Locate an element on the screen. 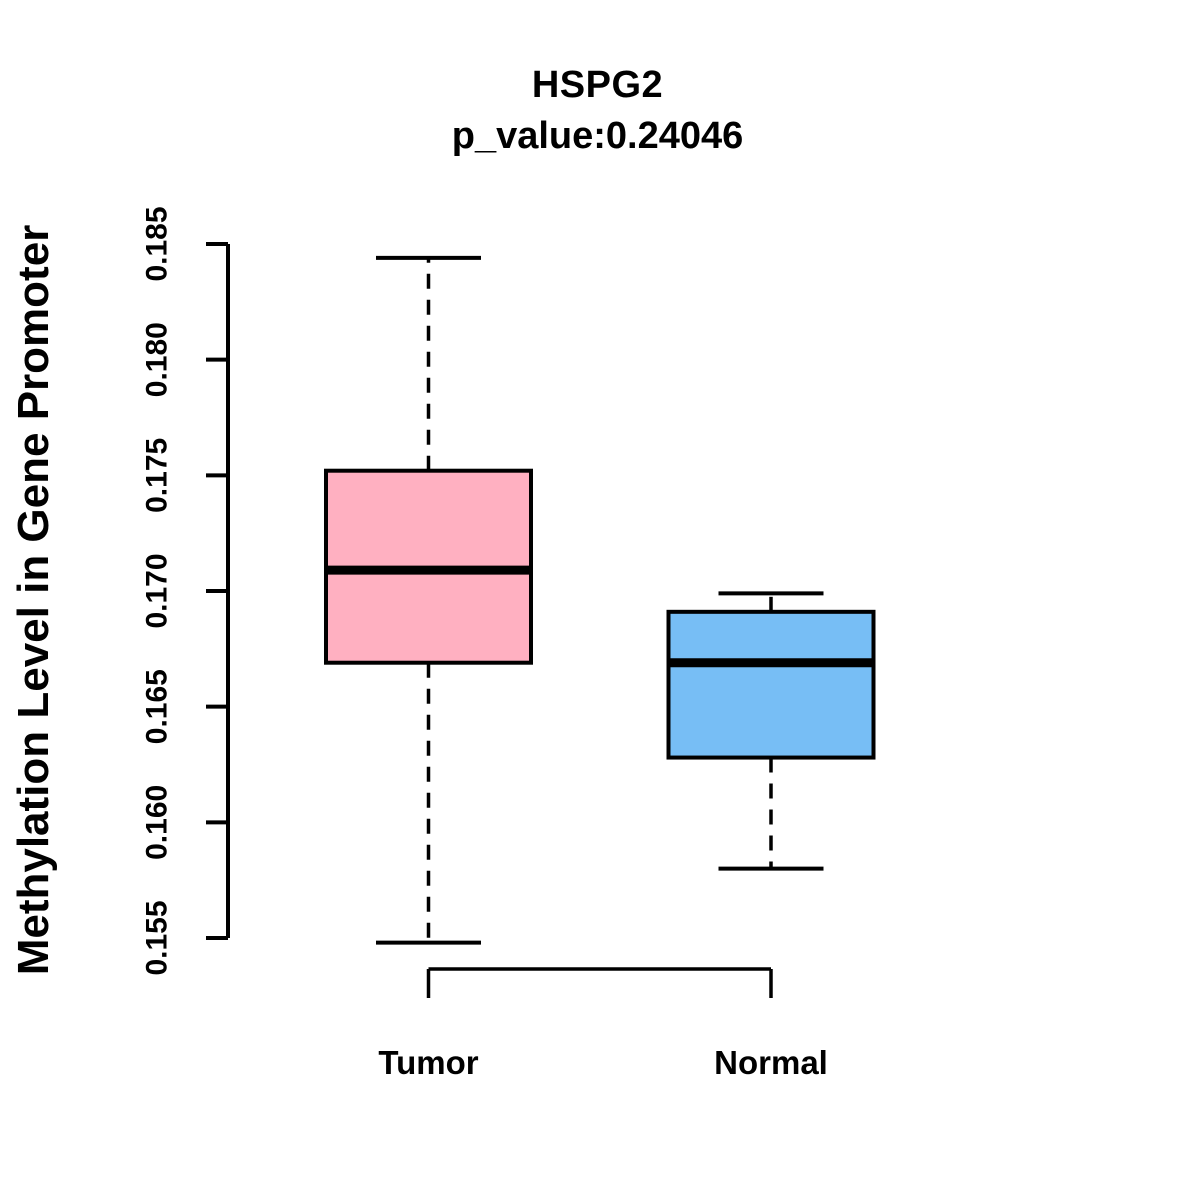  y-axis-tick-label: 0.160 is located at coordinates (157, 822).